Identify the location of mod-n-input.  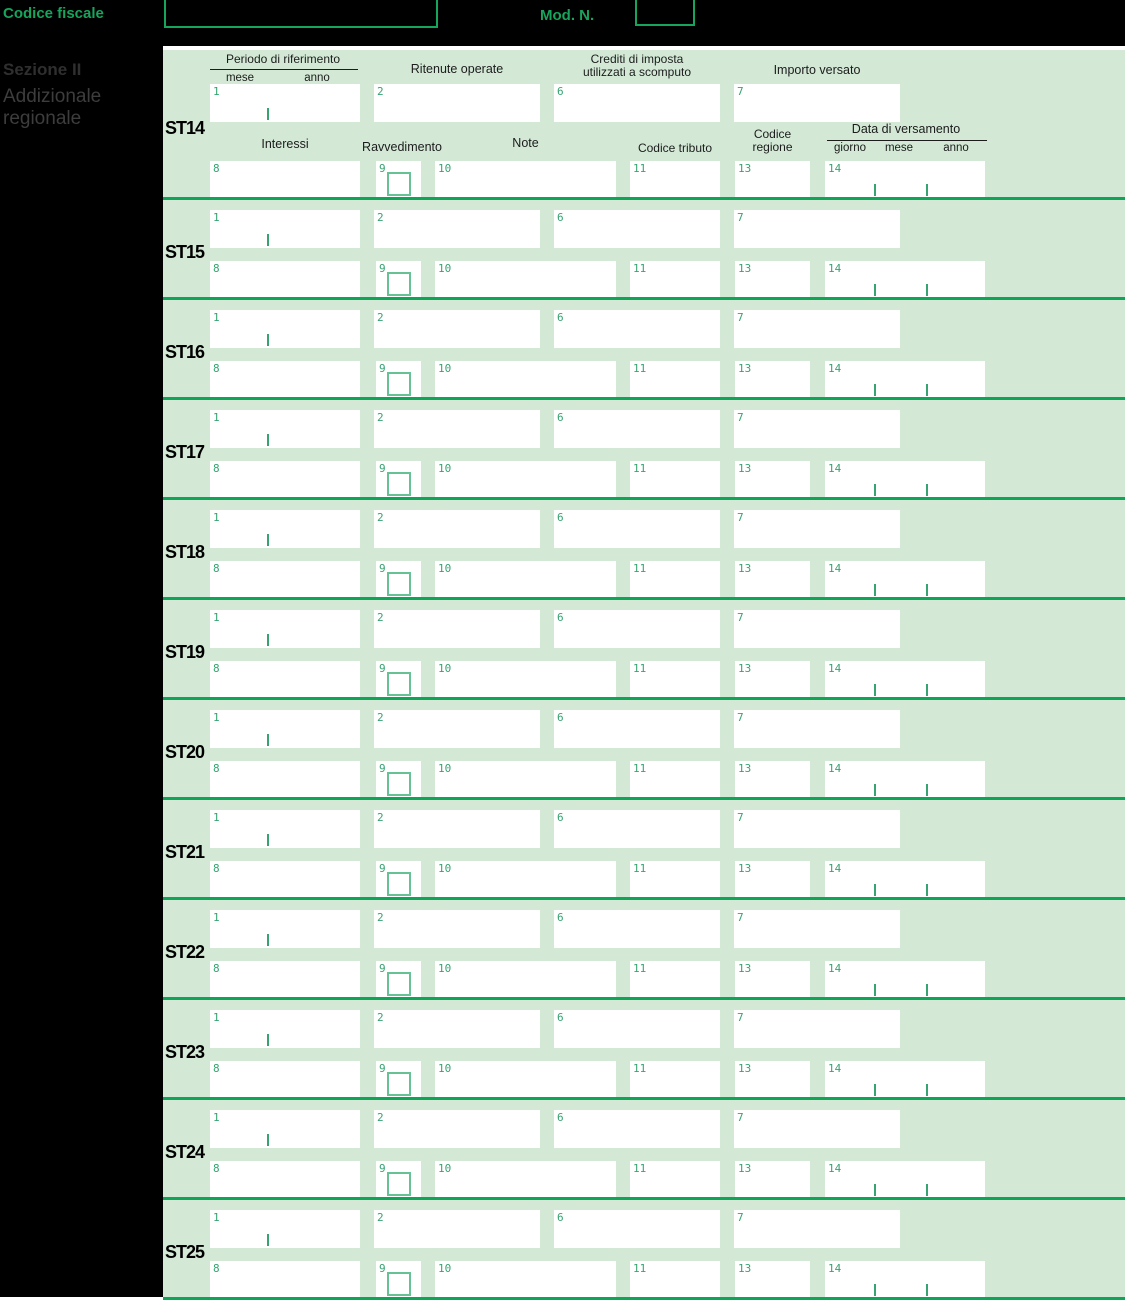
(665, 13).